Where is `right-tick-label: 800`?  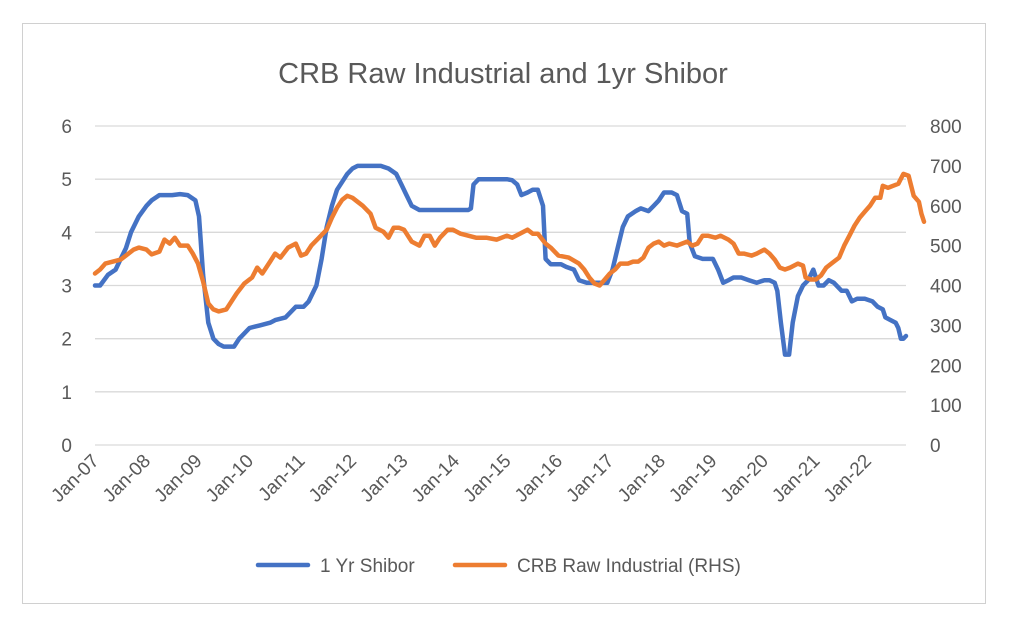
right-tick-label: 800 is located at coordinates (946, 127).